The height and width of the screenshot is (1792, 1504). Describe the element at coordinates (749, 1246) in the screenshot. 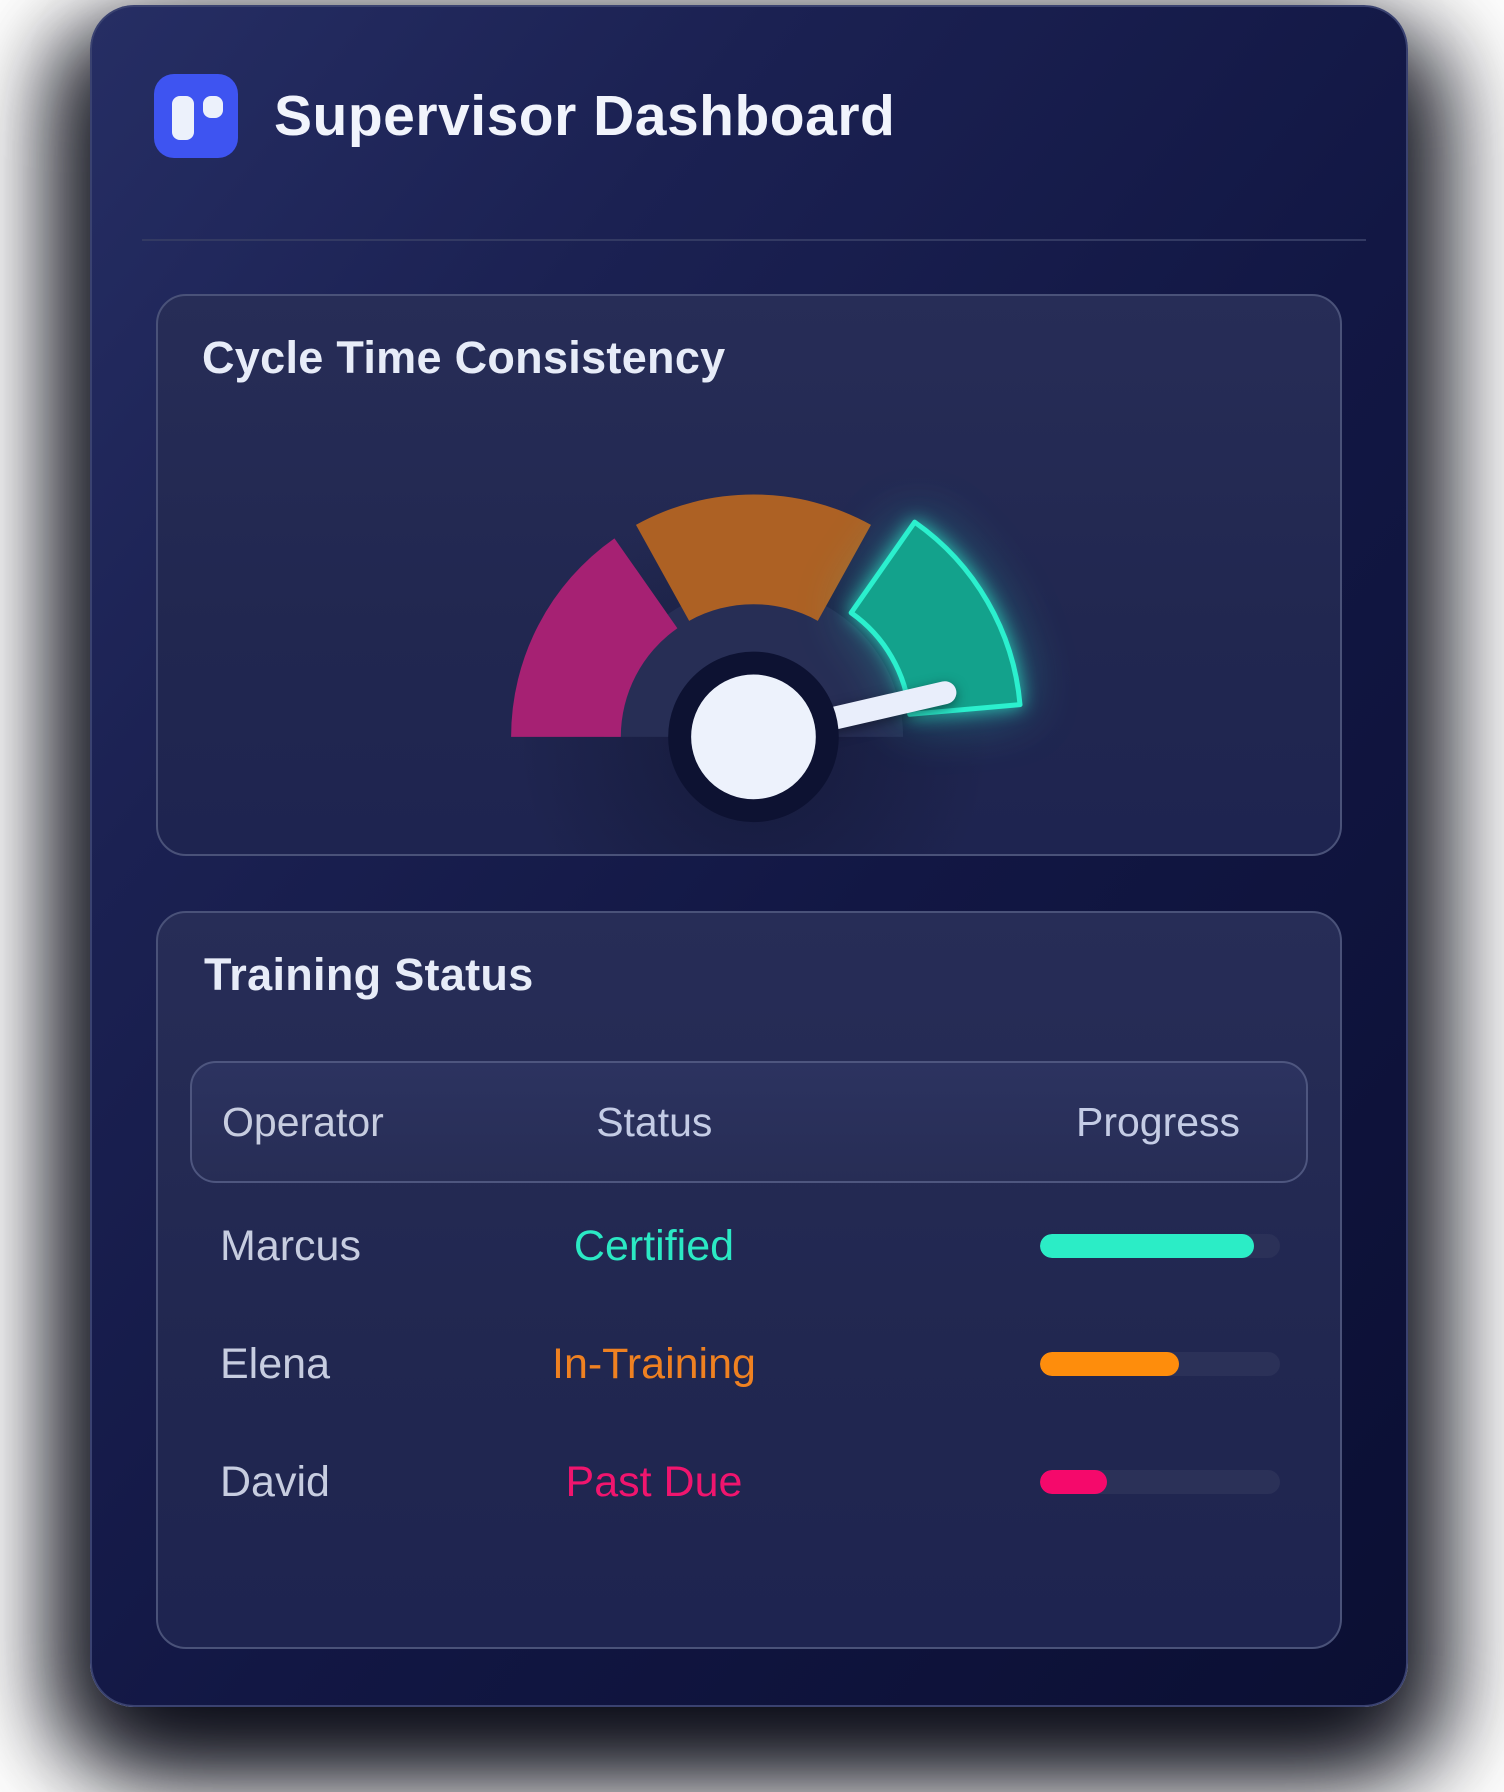

I see `table-row: Marcus Certified` at that location.